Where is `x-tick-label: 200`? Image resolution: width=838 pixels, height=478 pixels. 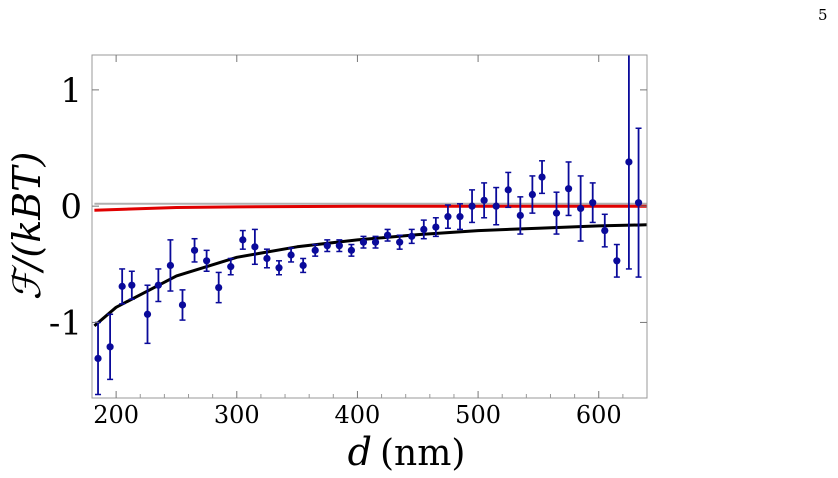
x-tick-label: 200 is located at coordinates (116, 415).